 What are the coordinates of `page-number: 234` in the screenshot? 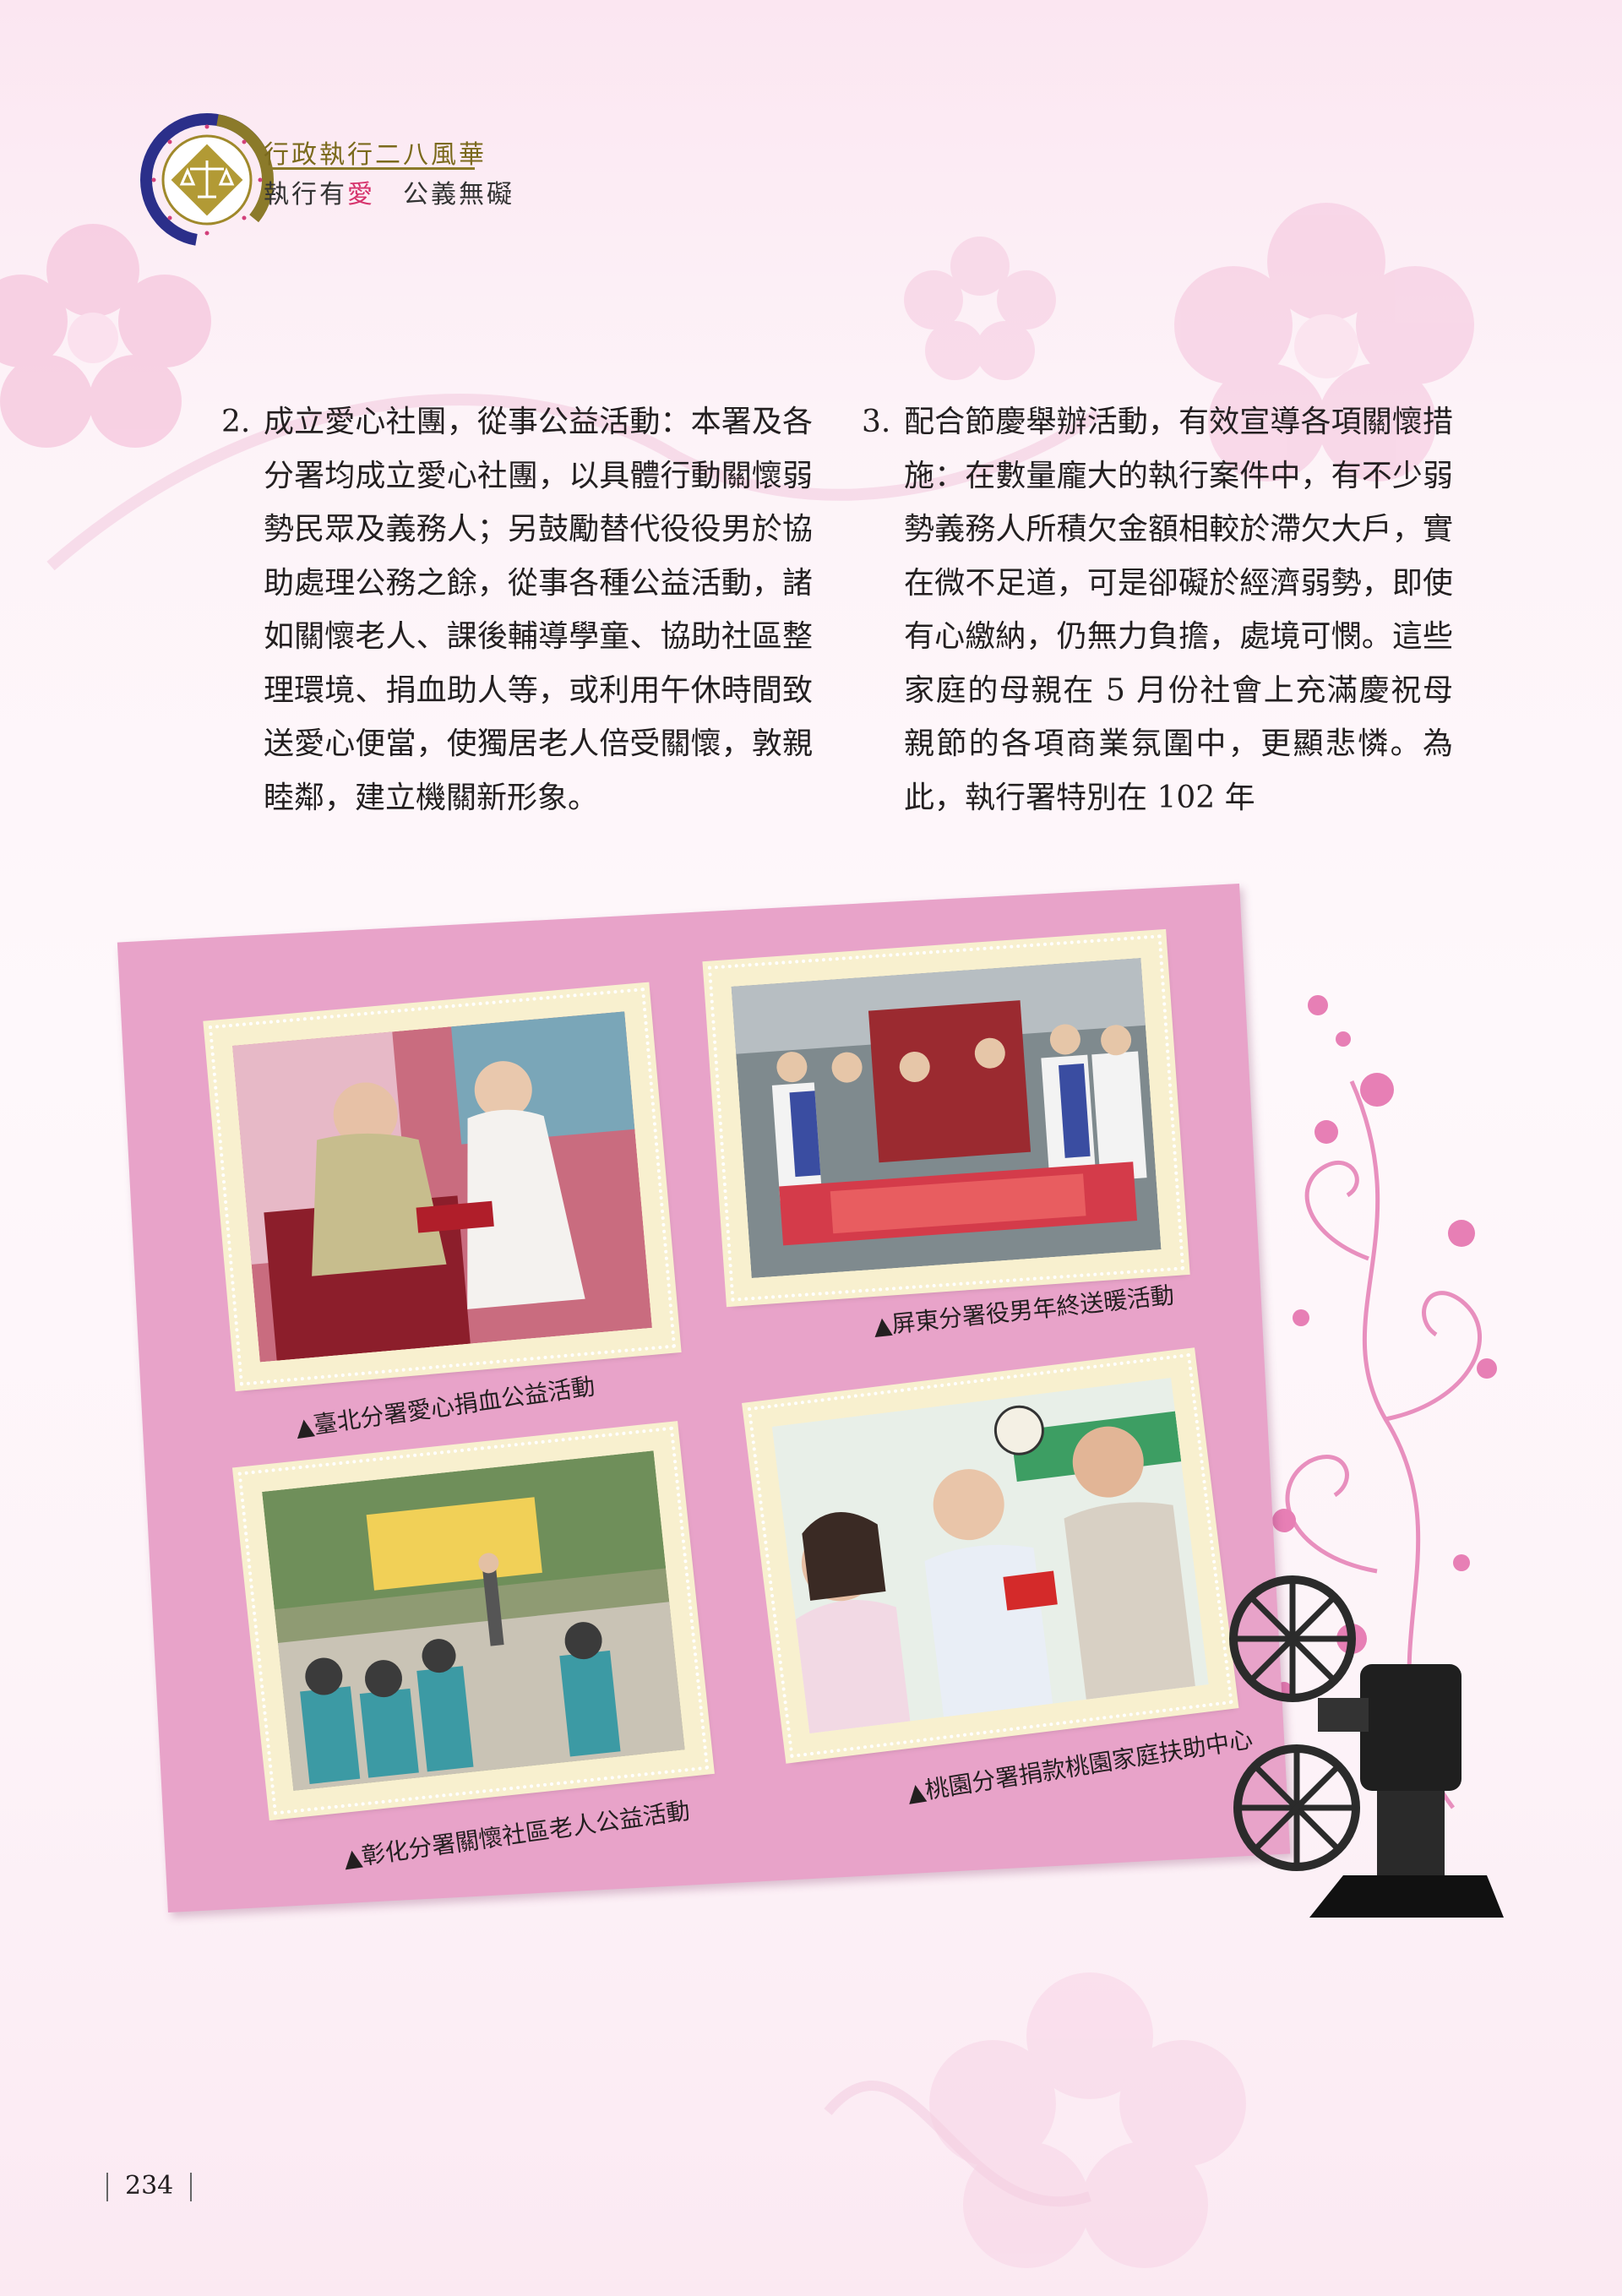 It's located at (150, 2186).